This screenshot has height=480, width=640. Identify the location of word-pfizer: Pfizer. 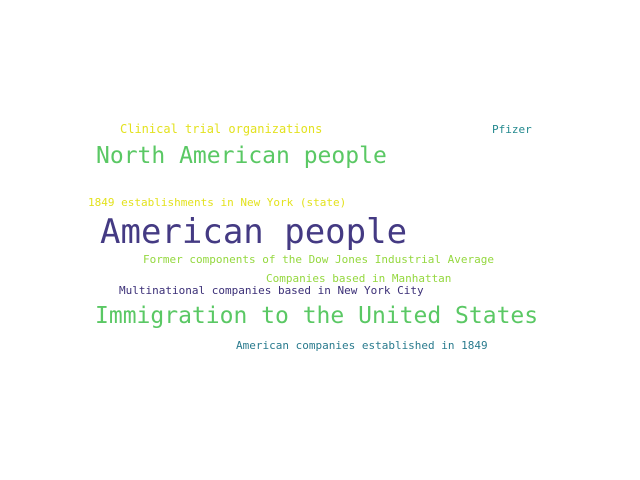
(512, 129).